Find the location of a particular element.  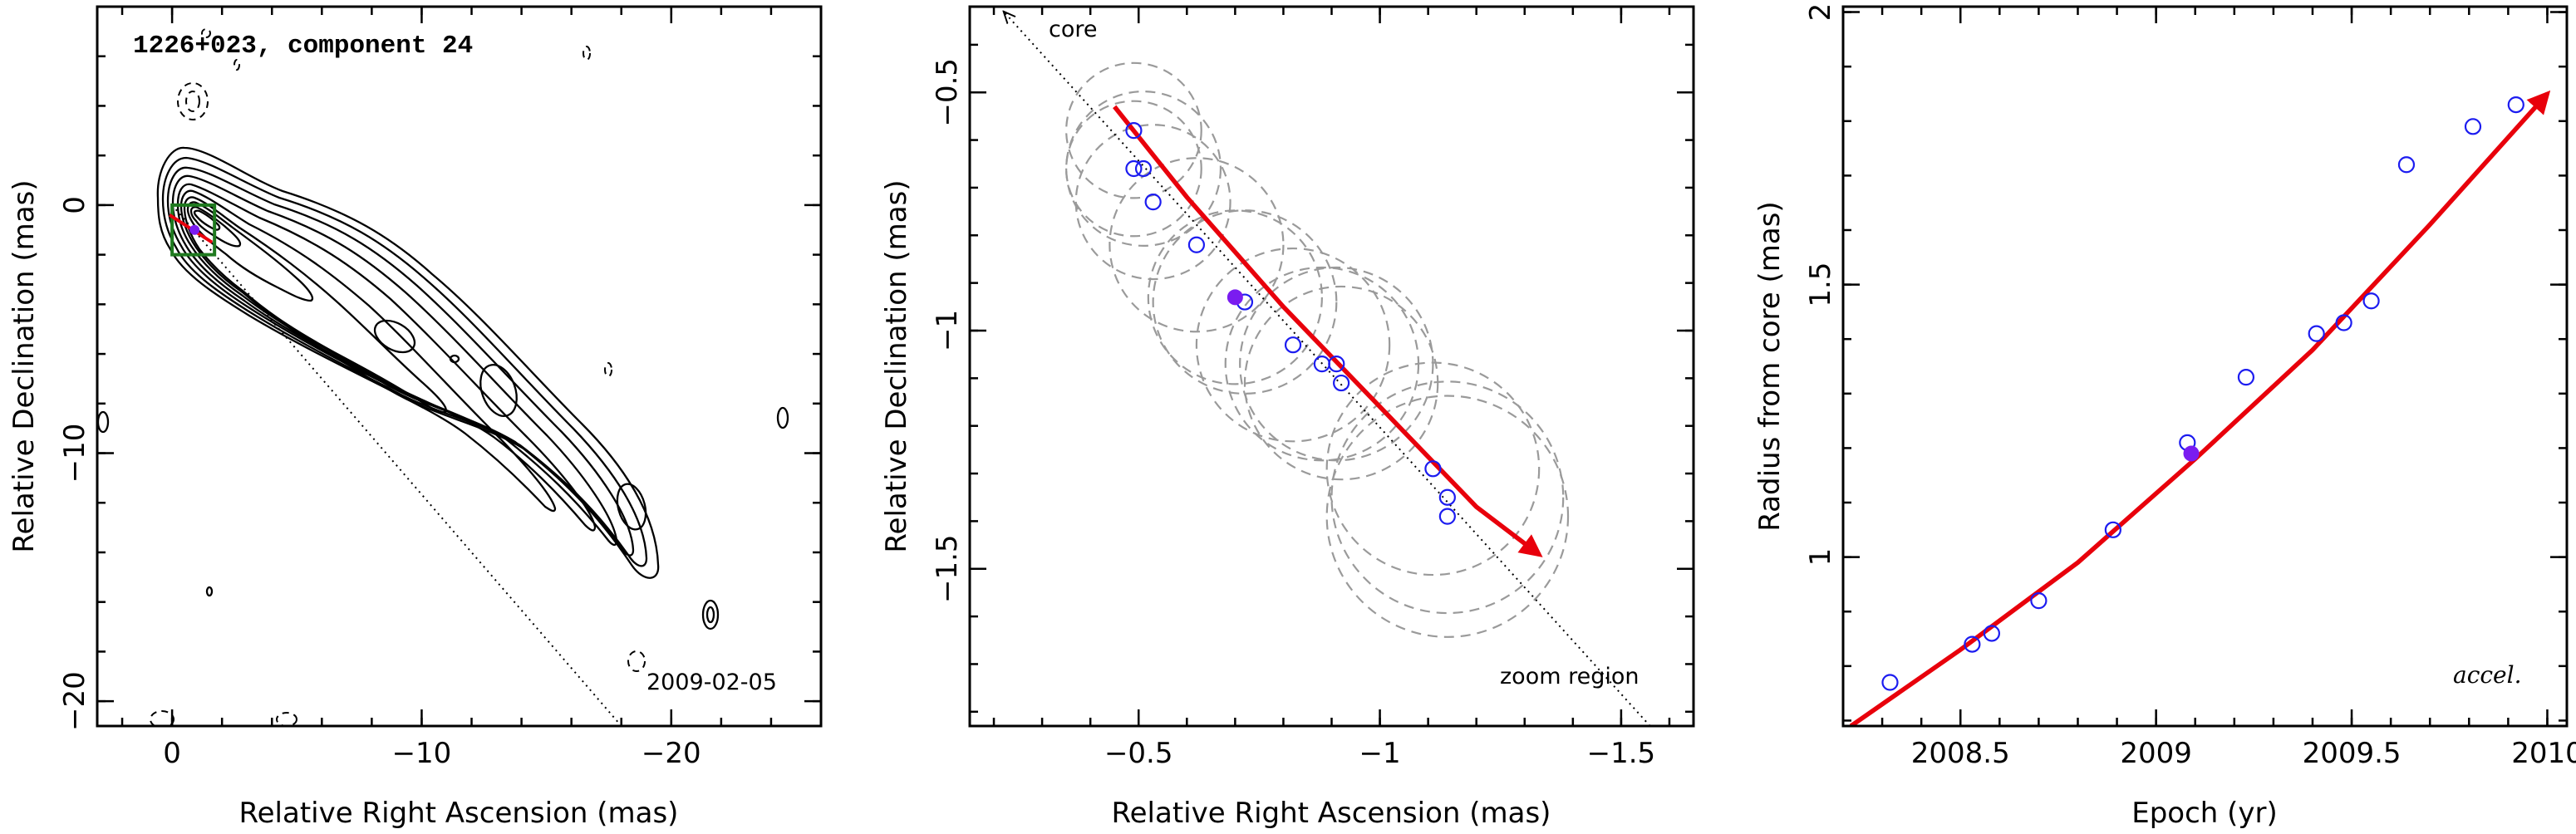

panel2-xtick-label-2: −1.5 is located at coordinates (1621, 754).